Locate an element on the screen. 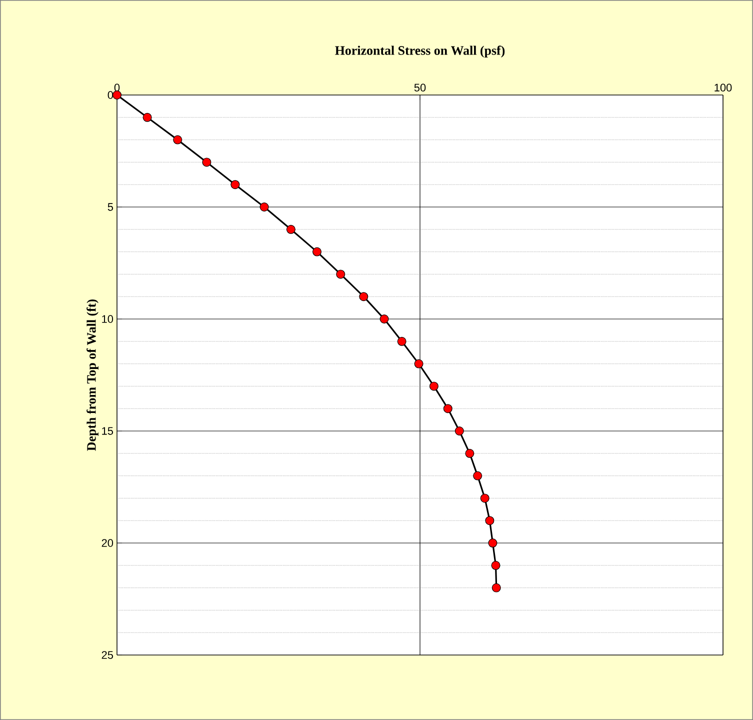  y-tick-label: 25 is located at coordinates (108, 655).